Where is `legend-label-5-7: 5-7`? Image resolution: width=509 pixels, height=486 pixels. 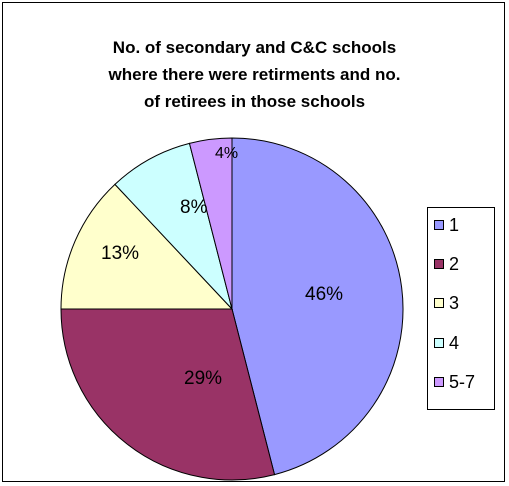
legend-label-5-7: 5-7 is located at coordinates (462, 381).